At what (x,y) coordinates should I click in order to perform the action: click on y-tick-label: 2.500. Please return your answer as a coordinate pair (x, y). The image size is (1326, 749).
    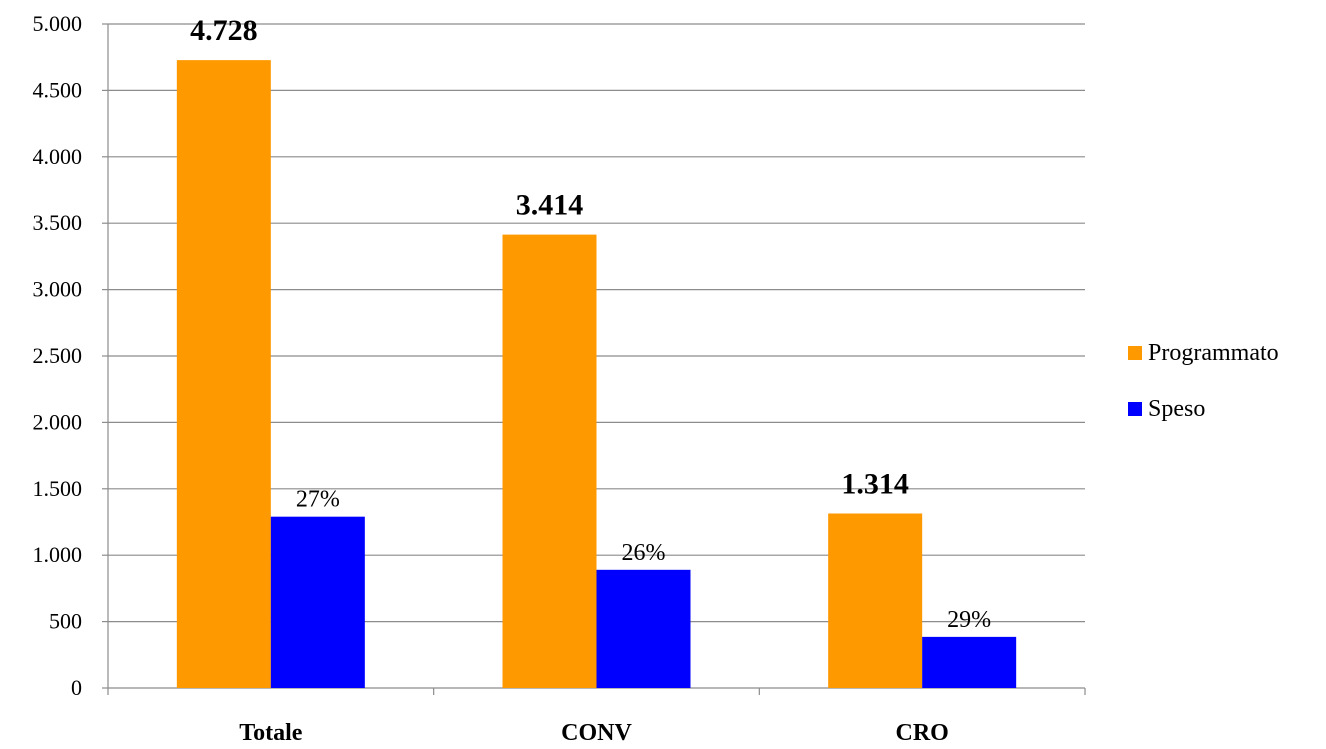
    Looking at the image, I should click on (58, 355).